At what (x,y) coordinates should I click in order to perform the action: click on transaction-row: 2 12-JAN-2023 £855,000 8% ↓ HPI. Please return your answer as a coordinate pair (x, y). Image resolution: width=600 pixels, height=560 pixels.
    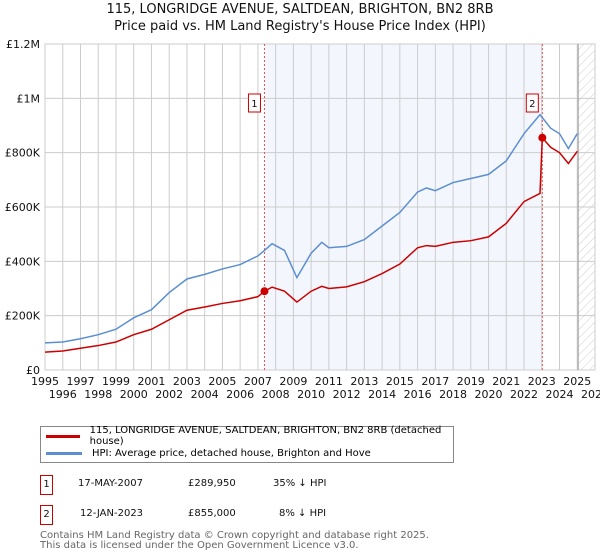
    Looking at the image, I should click on (240, 515).